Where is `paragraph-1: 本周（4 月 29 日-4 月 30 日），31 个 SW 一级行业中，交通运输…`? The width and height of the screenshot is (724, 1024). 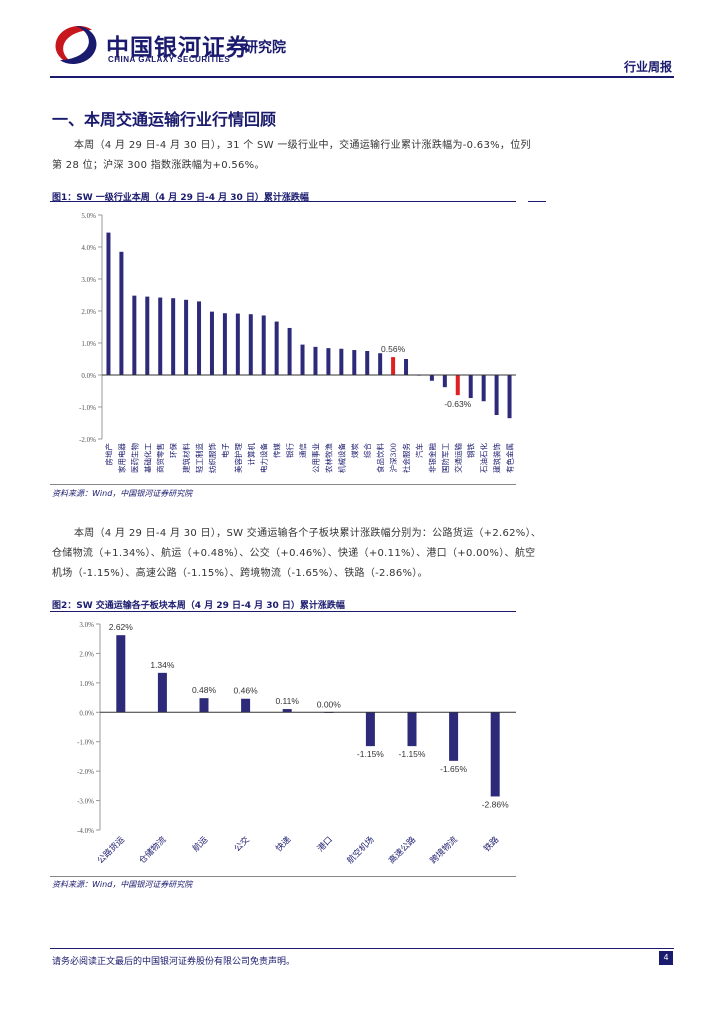 paragraph-1: 本周（4 月 29 日-4 月 30 日），31 个 SW 一级行业中，交通运输… is located at coordinates (362, 156).